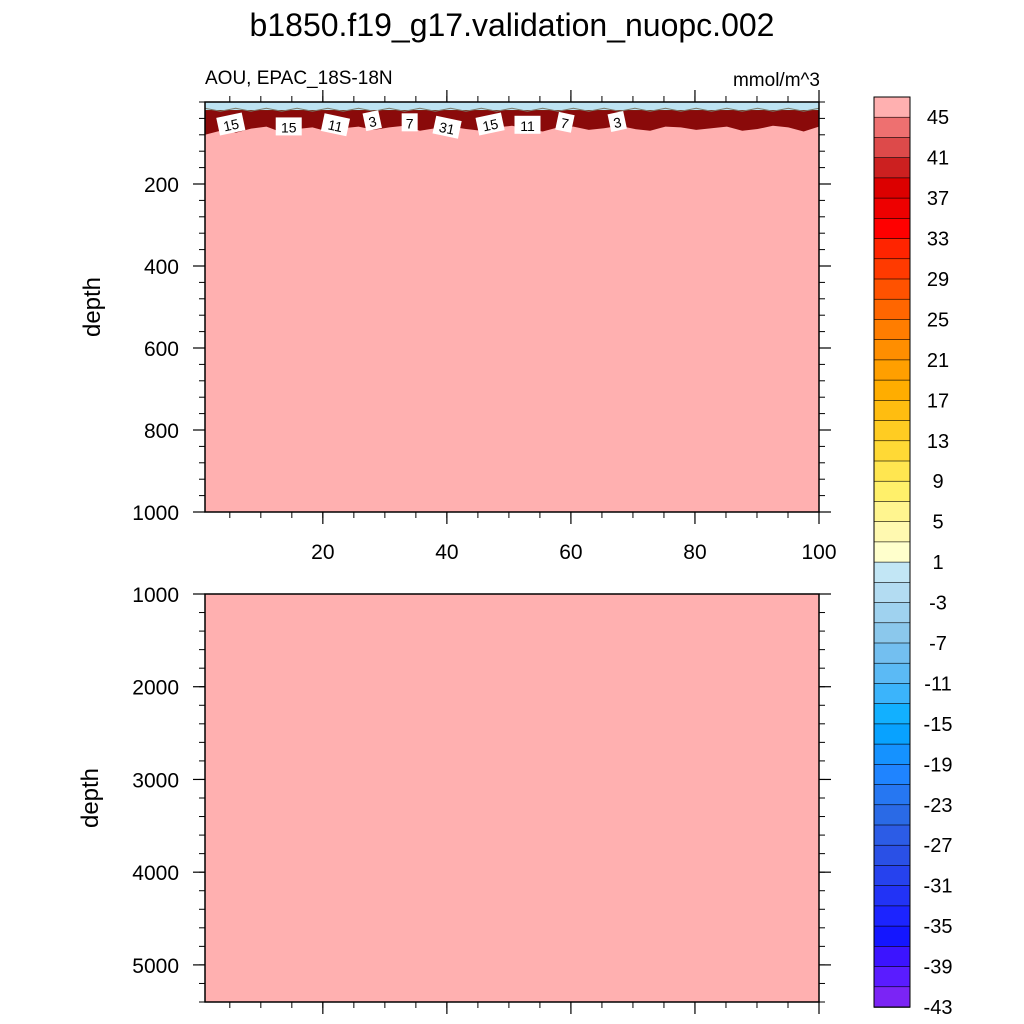 This screenshot has width=1024, height=1024. I want to click on y-tick-label: 5000, so click(155, 966).